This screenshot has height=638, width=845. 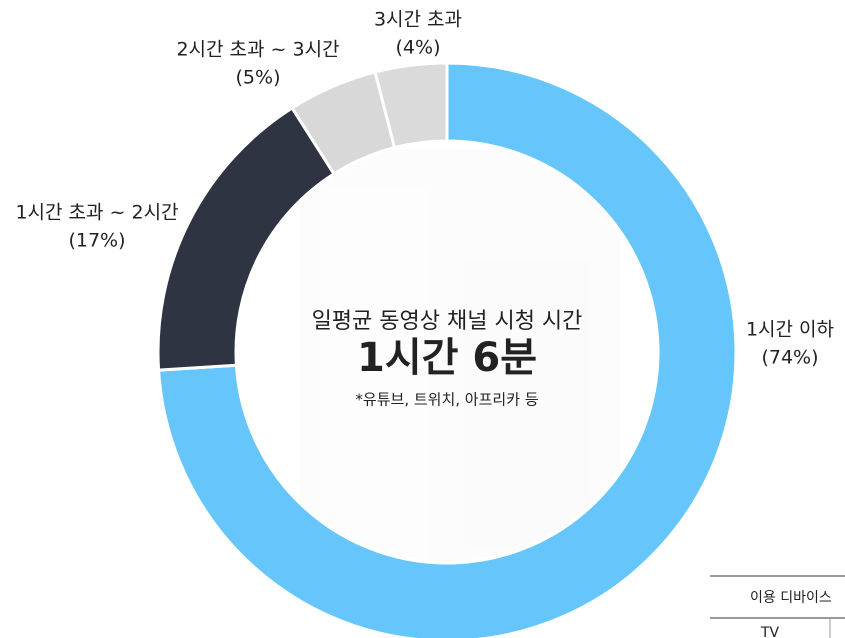 What do you see at coordinates (258, 78) in the screenshot?
I see `value-label: (5%)` at bounding box center [258, 78].